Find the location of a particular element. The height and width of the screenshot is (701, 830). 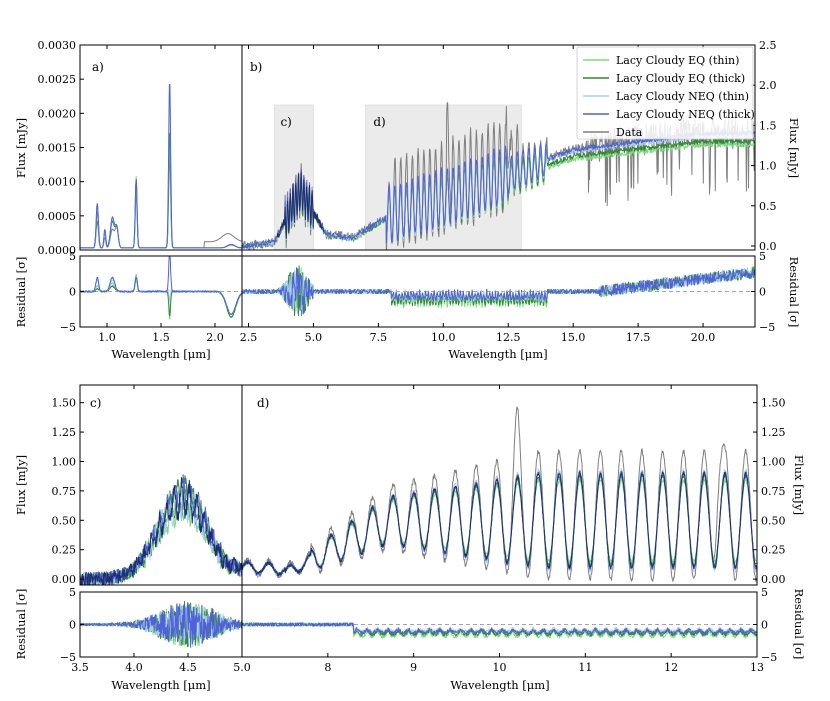

panel-c-residual-series is located at coordinates (161, 624).